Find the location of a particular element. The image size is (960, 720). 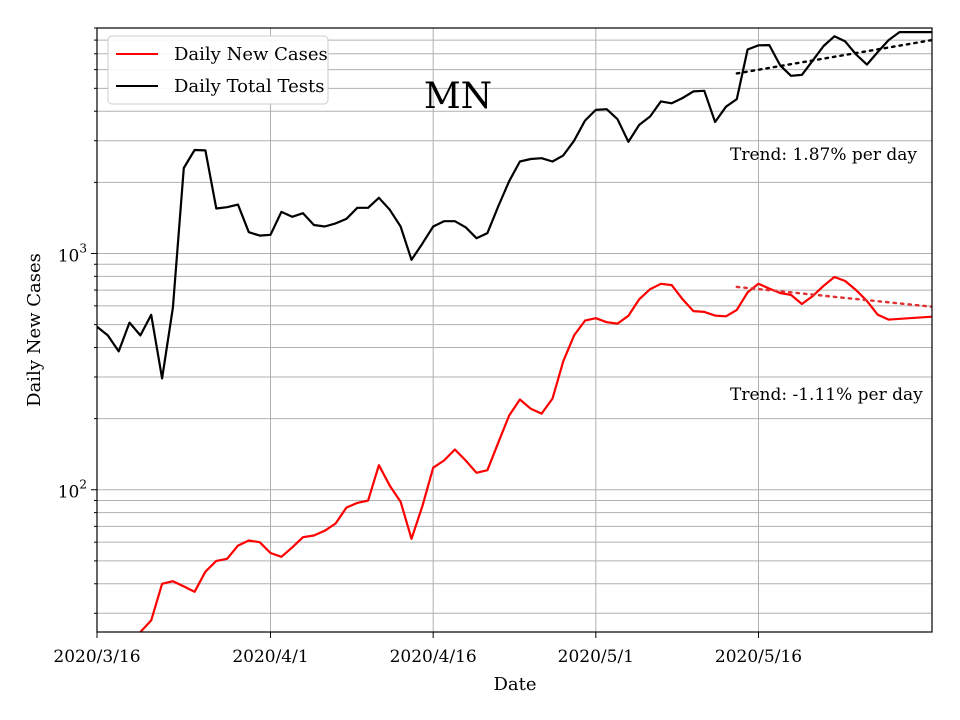

trend-line-tests is located at coordinates (833, 56).